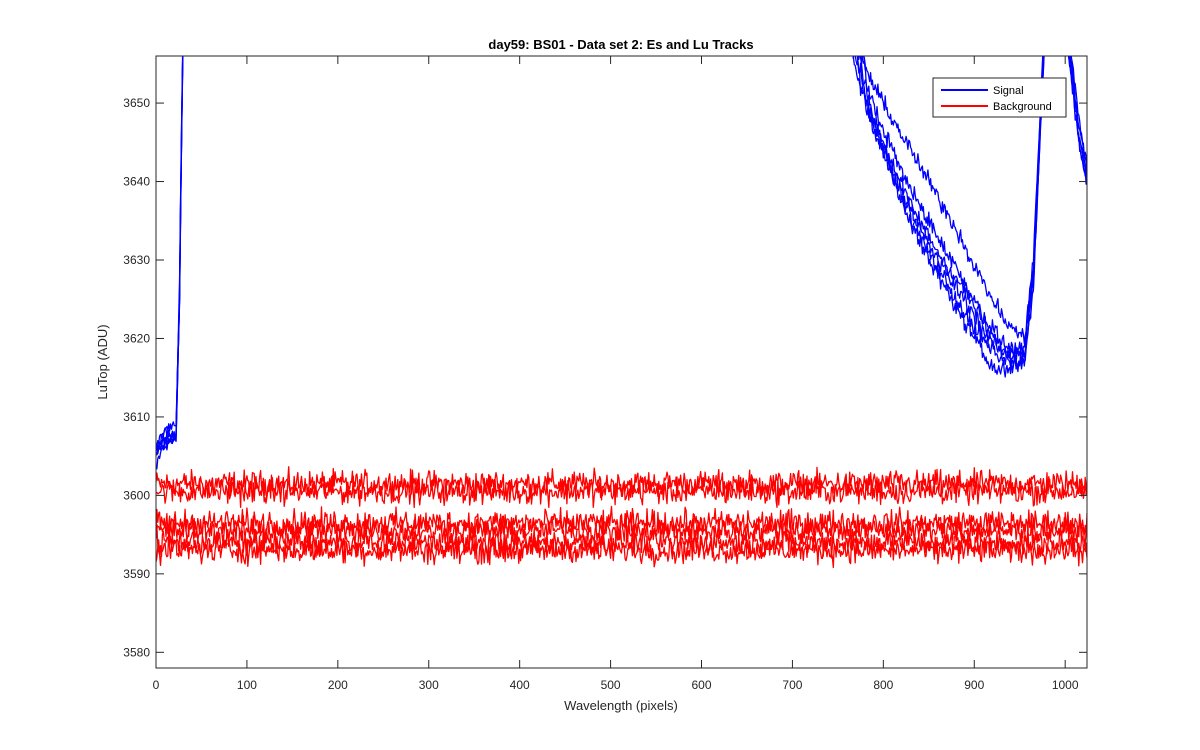 The width and height of the screenshot is (1200, 750). What do you see at coordinates (792, 685) in the screenshot?
I see `x-tick-label: 700` at bounding box center [792, 685].